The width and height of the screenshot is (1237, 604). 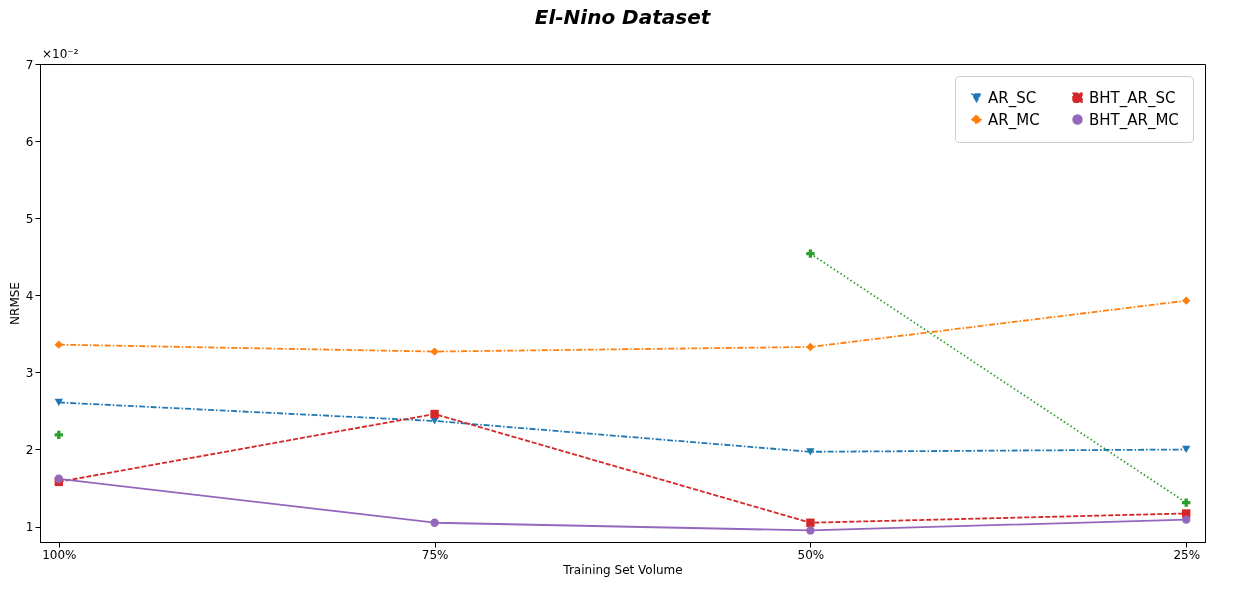 I want to click on y-tick-label: 2, so click(x=29, y=449).